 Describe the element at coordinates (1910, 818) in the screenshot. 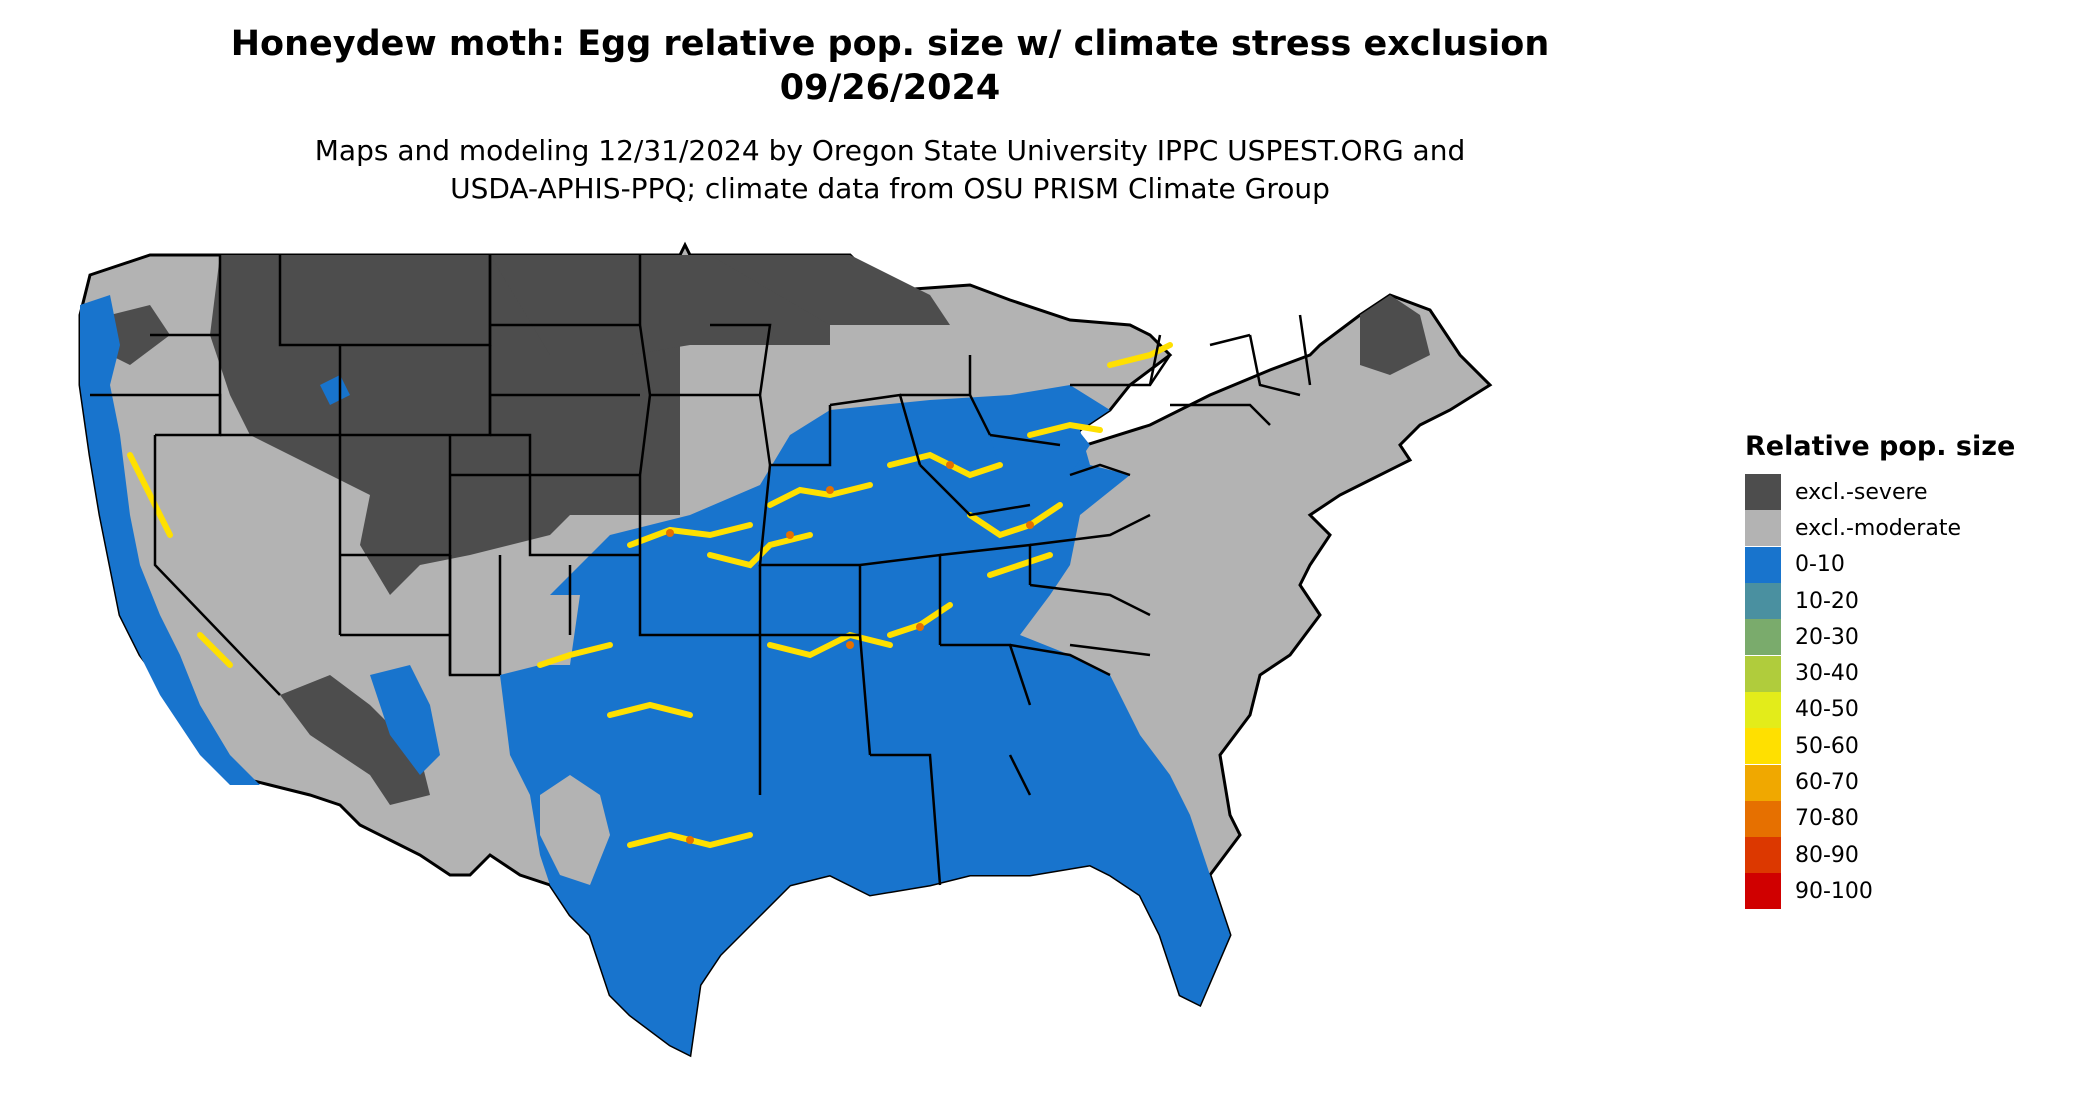

I see `legend-item: 70-80` at that location.